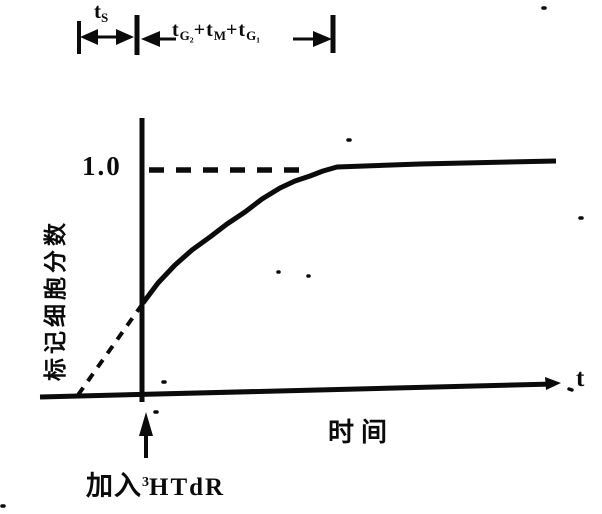  What do you see at coordinates (236, 30) in the screenshot?
I see `g2mg1-t3: +t` at bounding box center [236, 30].